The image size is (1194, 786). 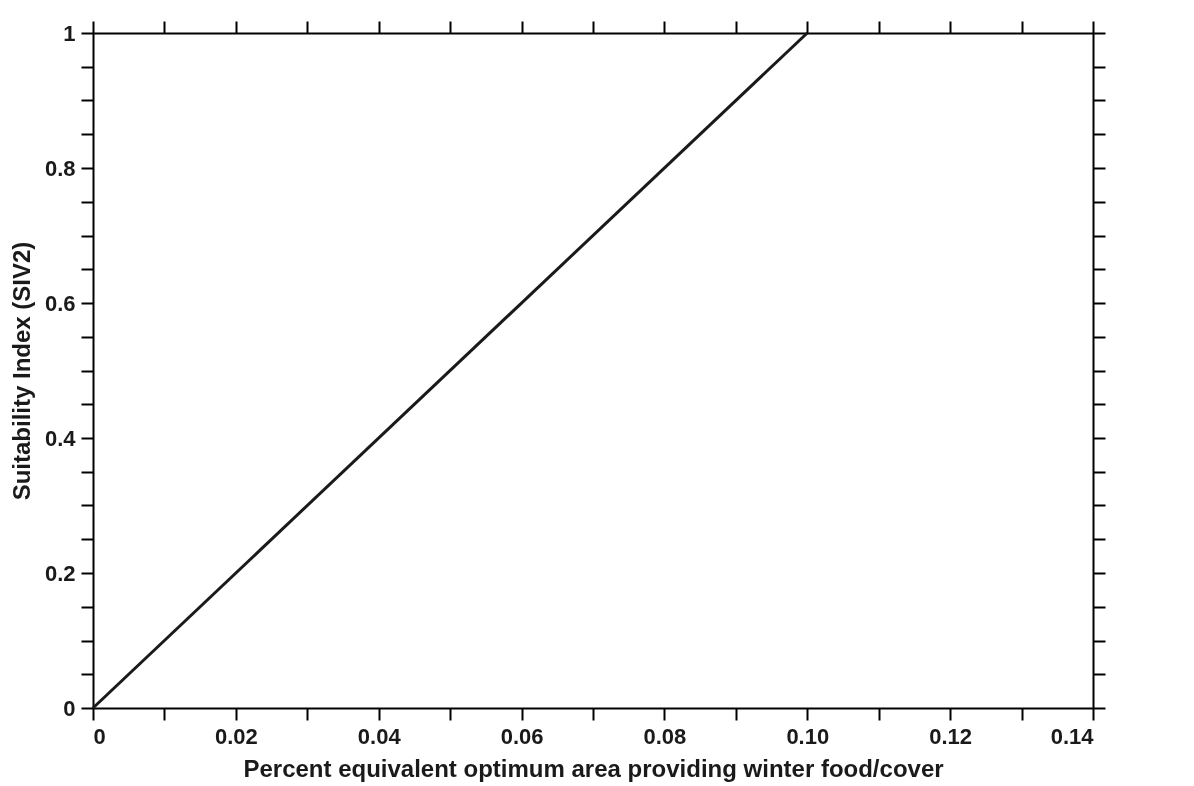 I want to click on x-tick-label: 0.04, so click(x=379, y=736).